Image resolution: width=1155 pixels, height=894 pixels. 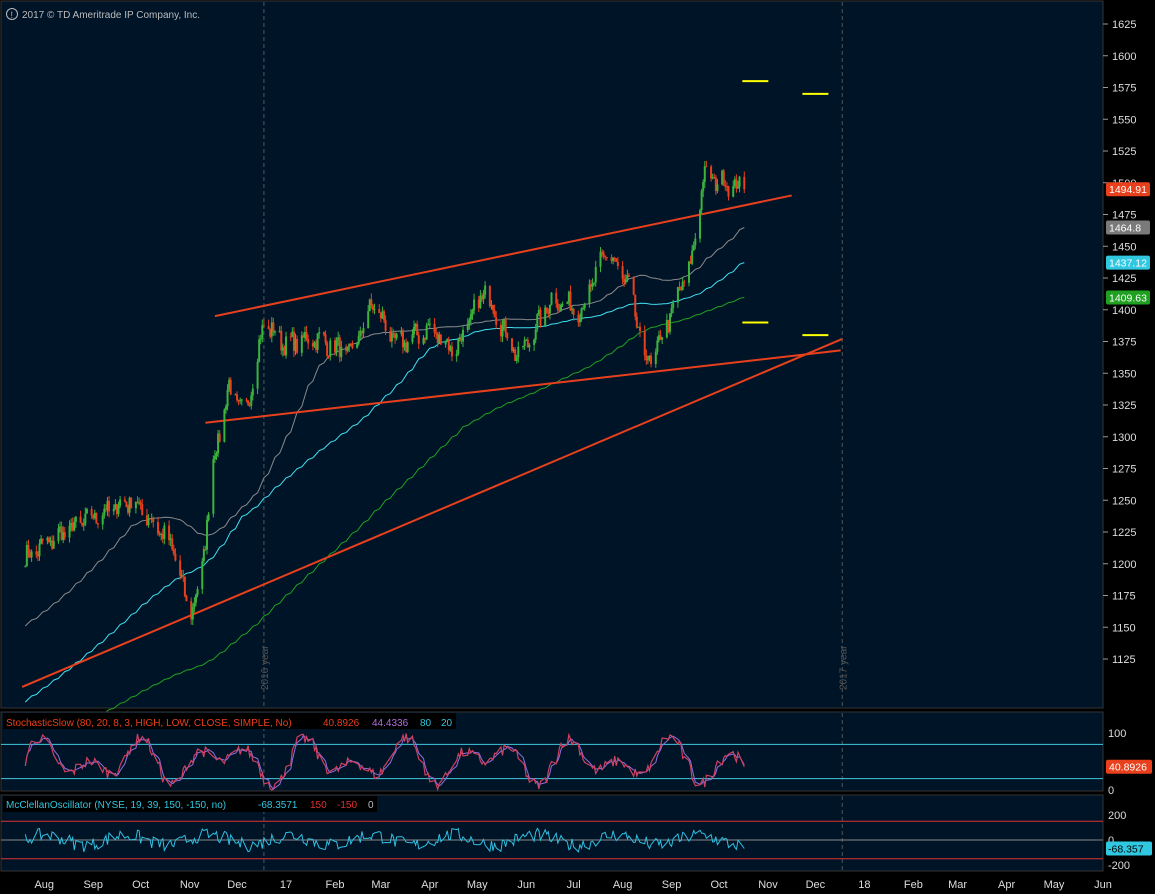 What do you see at coordinates (913, 885) in the screenshot?
I see `x-tick-label: Feb` at bounding box center [913, 885].